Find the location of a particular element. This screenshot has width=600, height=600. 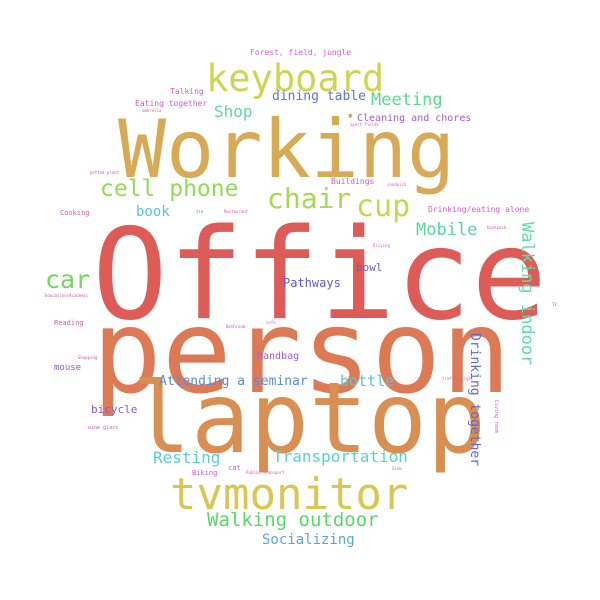

word-cell-phone: cell phone is located at coordinates (169, 189).